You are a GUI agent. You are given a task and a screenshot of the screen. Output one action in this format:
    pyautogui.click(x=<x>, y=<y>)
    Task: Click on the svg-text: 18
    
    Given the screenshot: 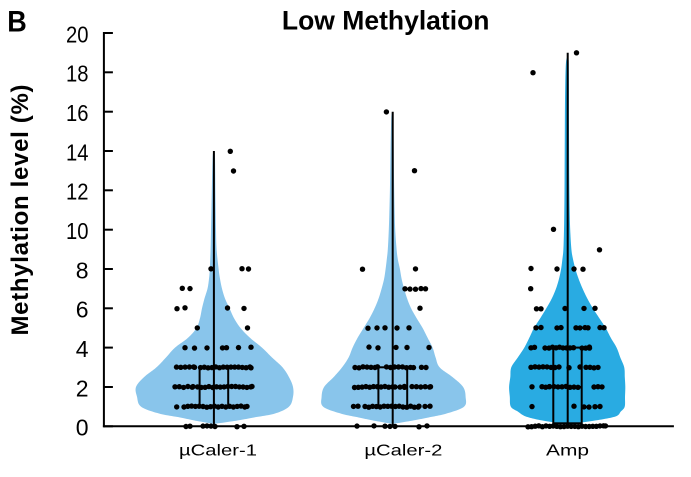 What is the action you would take?
    pyautogui.click(x=77, y=74)
    